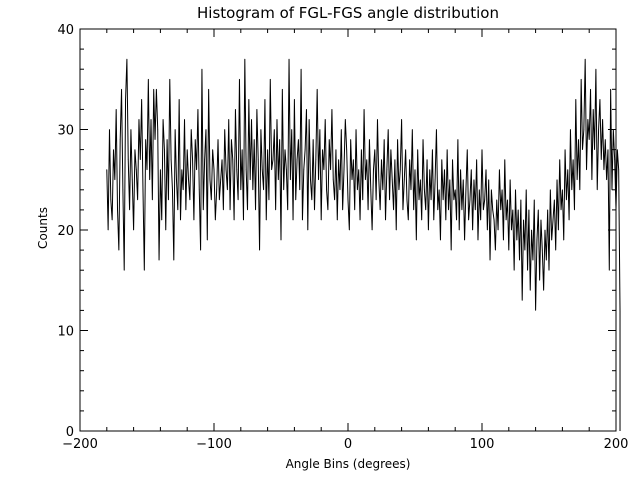  Describe the element at coordinates (80, 444) in the screenshot. I see `x-tick-label: −200` at that location.